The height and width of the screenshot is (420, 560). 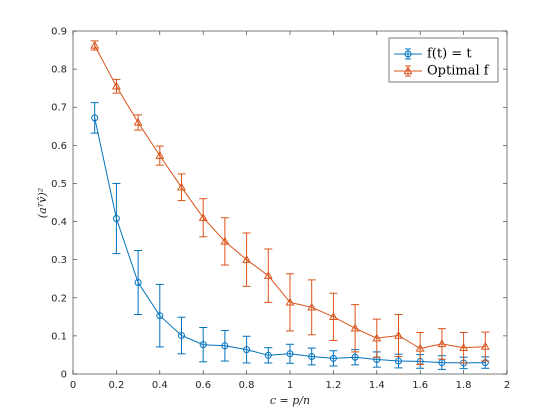 What do you see at coordinates (59, 222) in the screenshot?
I see `y-tick-label: 0.4` at bounding box center [59, 222].